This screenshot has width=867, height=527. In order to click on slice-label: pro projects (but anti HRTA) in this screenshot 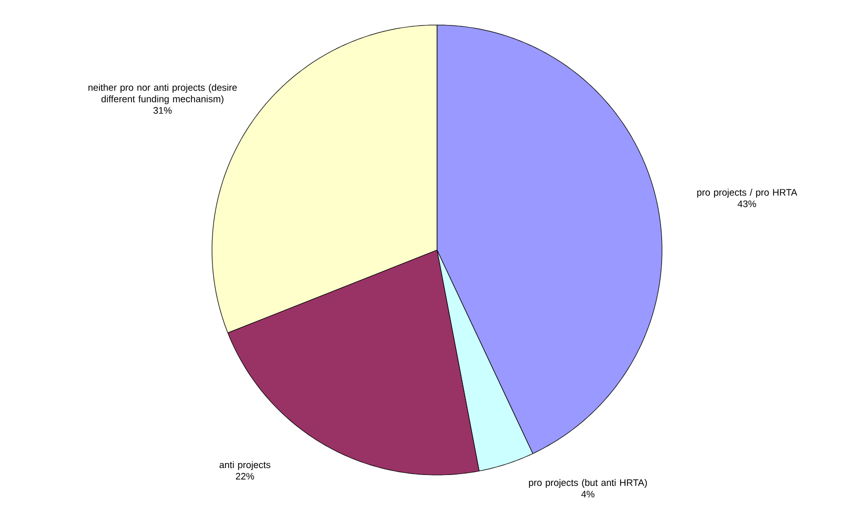, I will do `click(587, 483)`.